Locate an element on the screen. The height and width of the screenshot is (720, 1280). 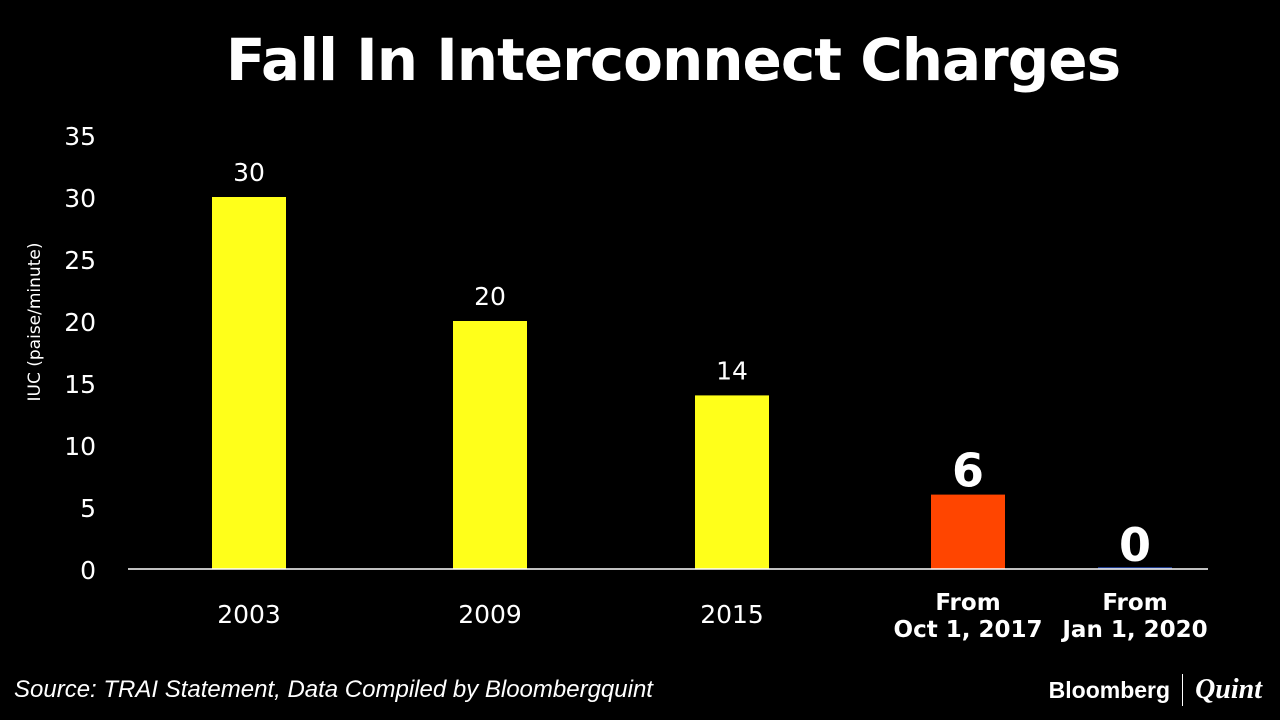
y-tick-label: 30 is located at coordinates (80, 198).